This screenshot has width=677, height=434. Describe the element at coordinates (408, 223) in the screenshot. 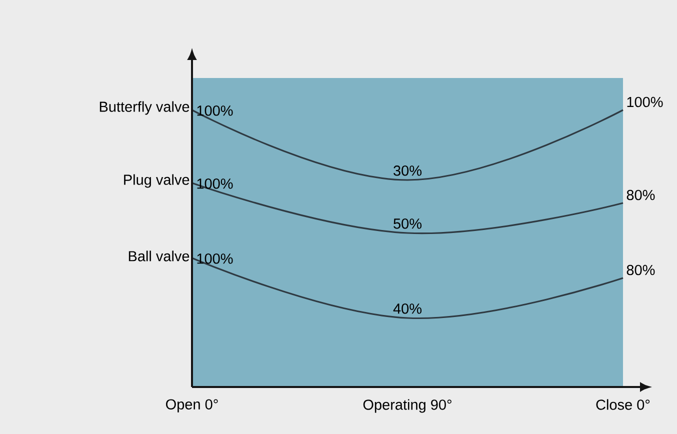

I see `data-label: 50%` at that location.